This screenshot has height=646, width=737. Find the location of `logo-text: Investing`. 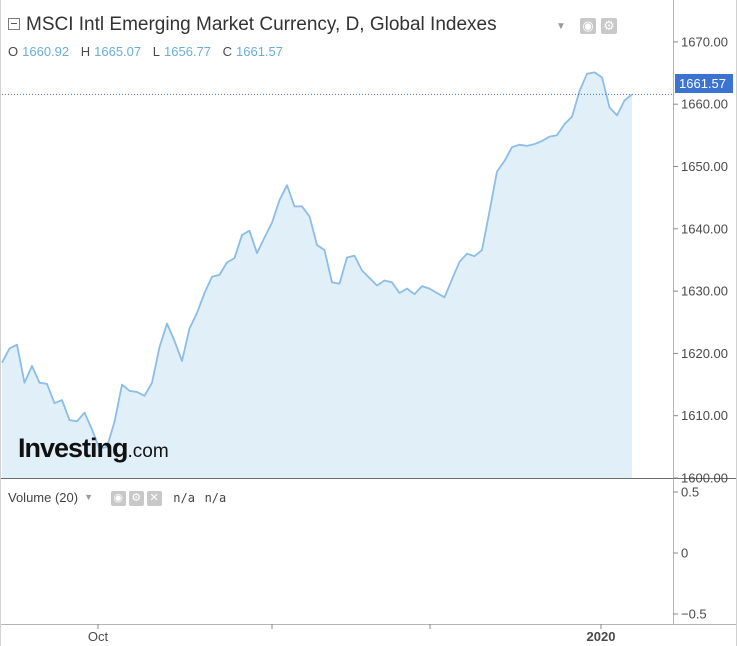

logo-text: Investing is located at coordinates (73, 448).